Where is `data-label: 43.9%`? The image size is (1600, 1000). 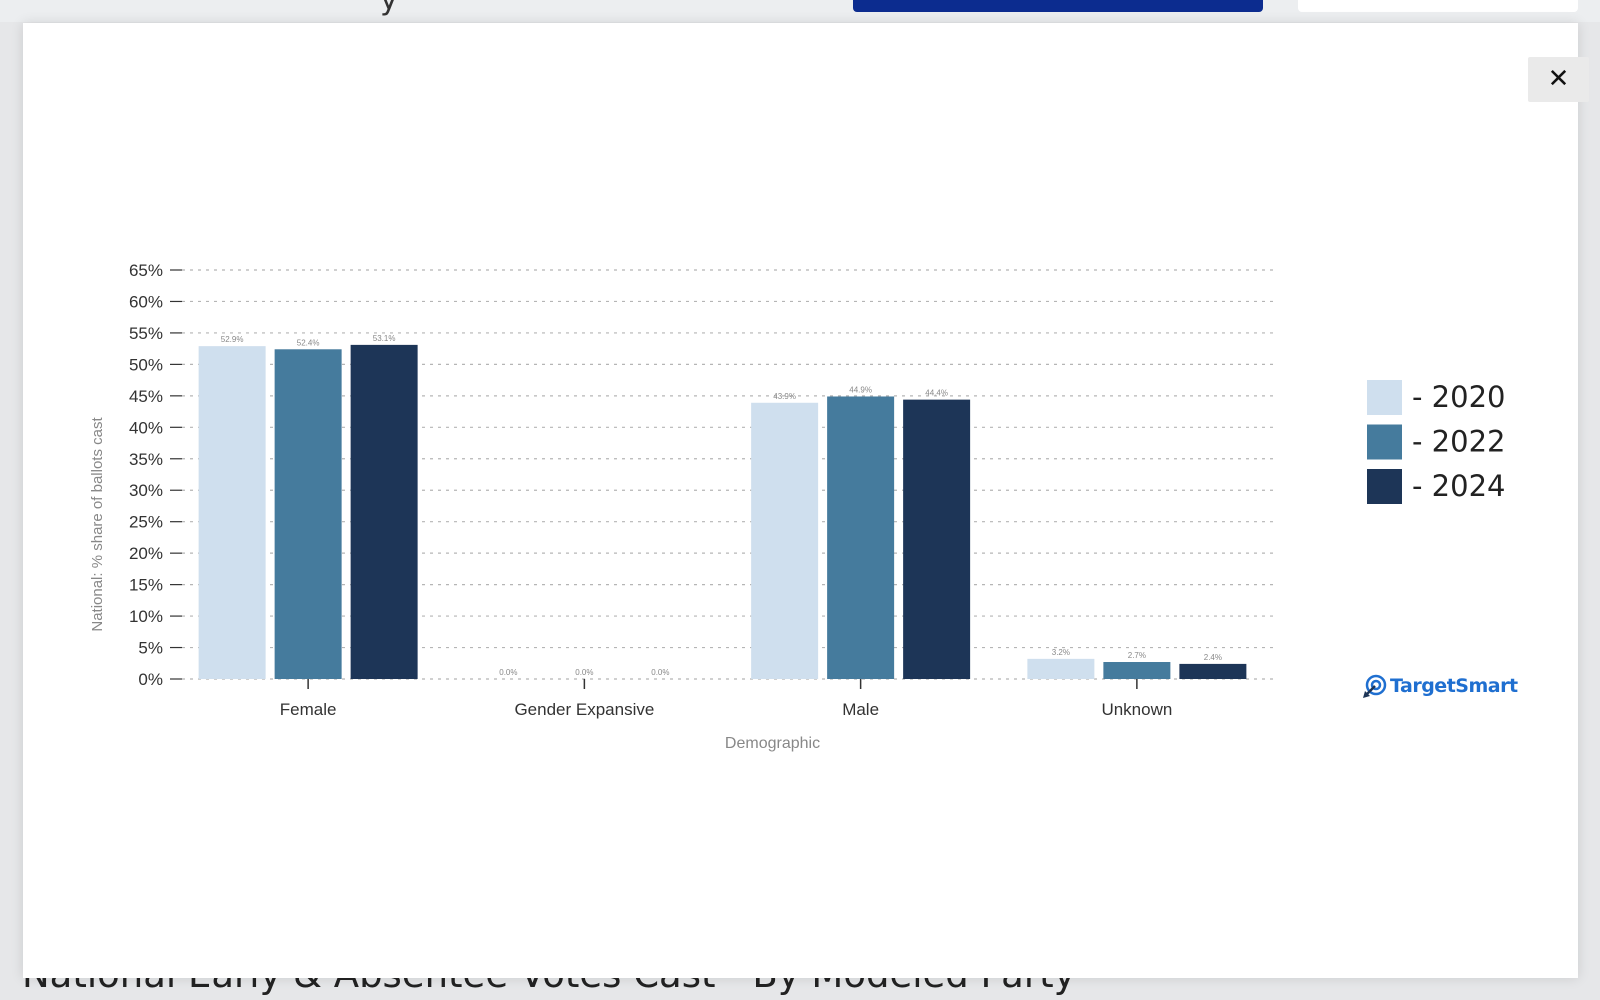 data-label: 43.9% is located at coordinates (784, 396).